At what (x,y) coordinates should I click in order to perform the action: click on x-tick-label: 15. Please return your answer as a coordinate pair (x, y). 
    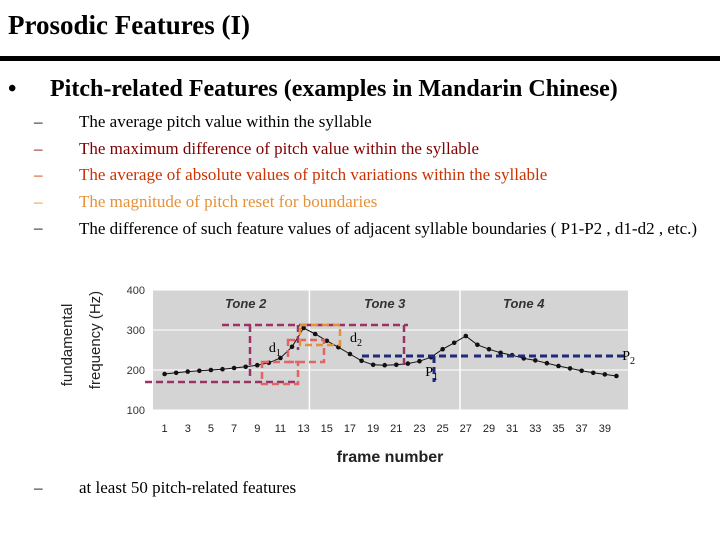
    Looking at the image, I should click on (327, 429).